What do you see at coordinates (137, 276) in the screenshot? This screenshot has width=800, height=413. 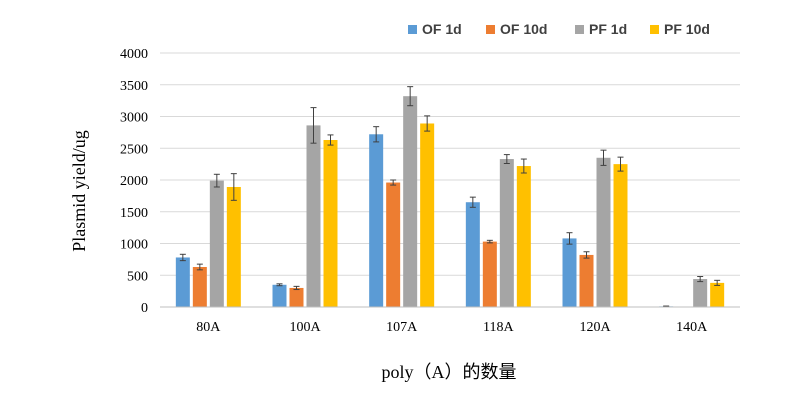 I see `y-tick-label: 500` at bounding box center [137, 276].